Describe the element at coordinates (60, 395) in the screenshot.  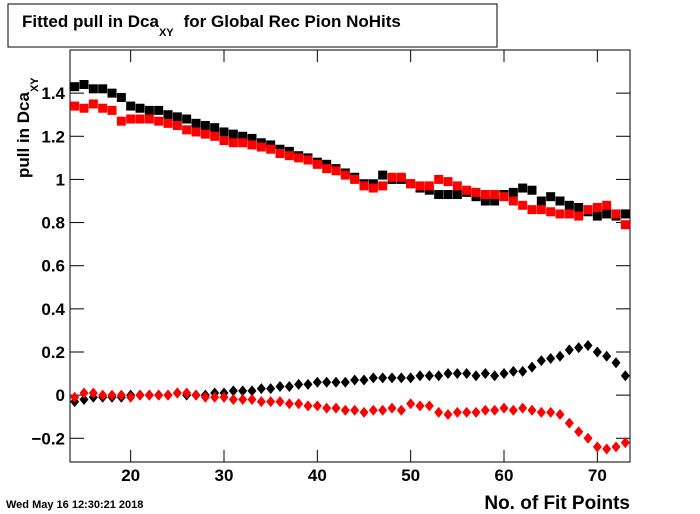
I see `y-tick-label: 0` at that location.